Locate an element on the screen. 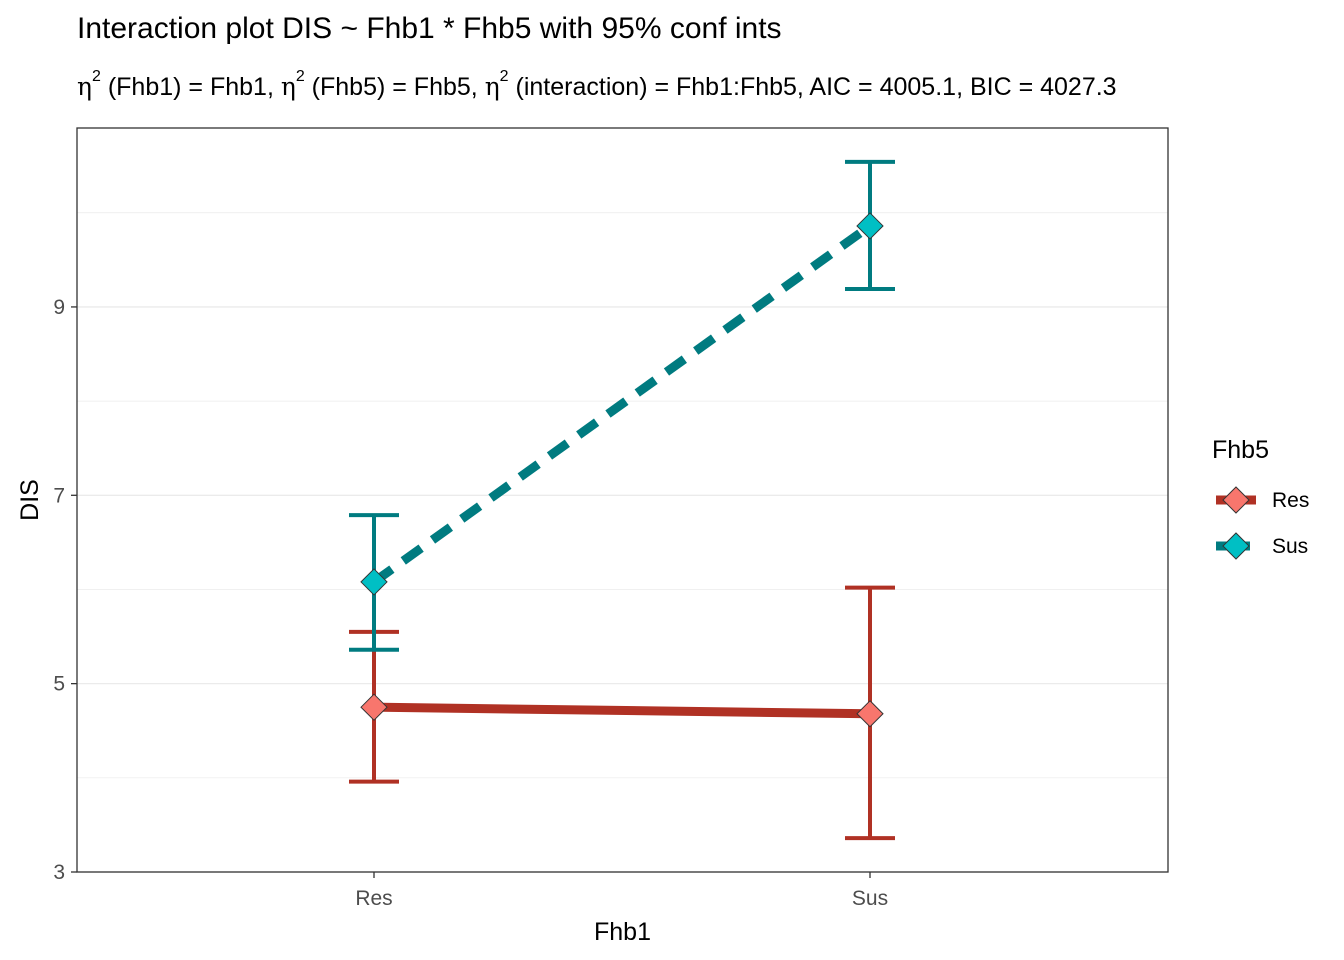 The width and height of the screenshot is (1344, 960). x-tick-label: Res is located at coordinates (373, 898).